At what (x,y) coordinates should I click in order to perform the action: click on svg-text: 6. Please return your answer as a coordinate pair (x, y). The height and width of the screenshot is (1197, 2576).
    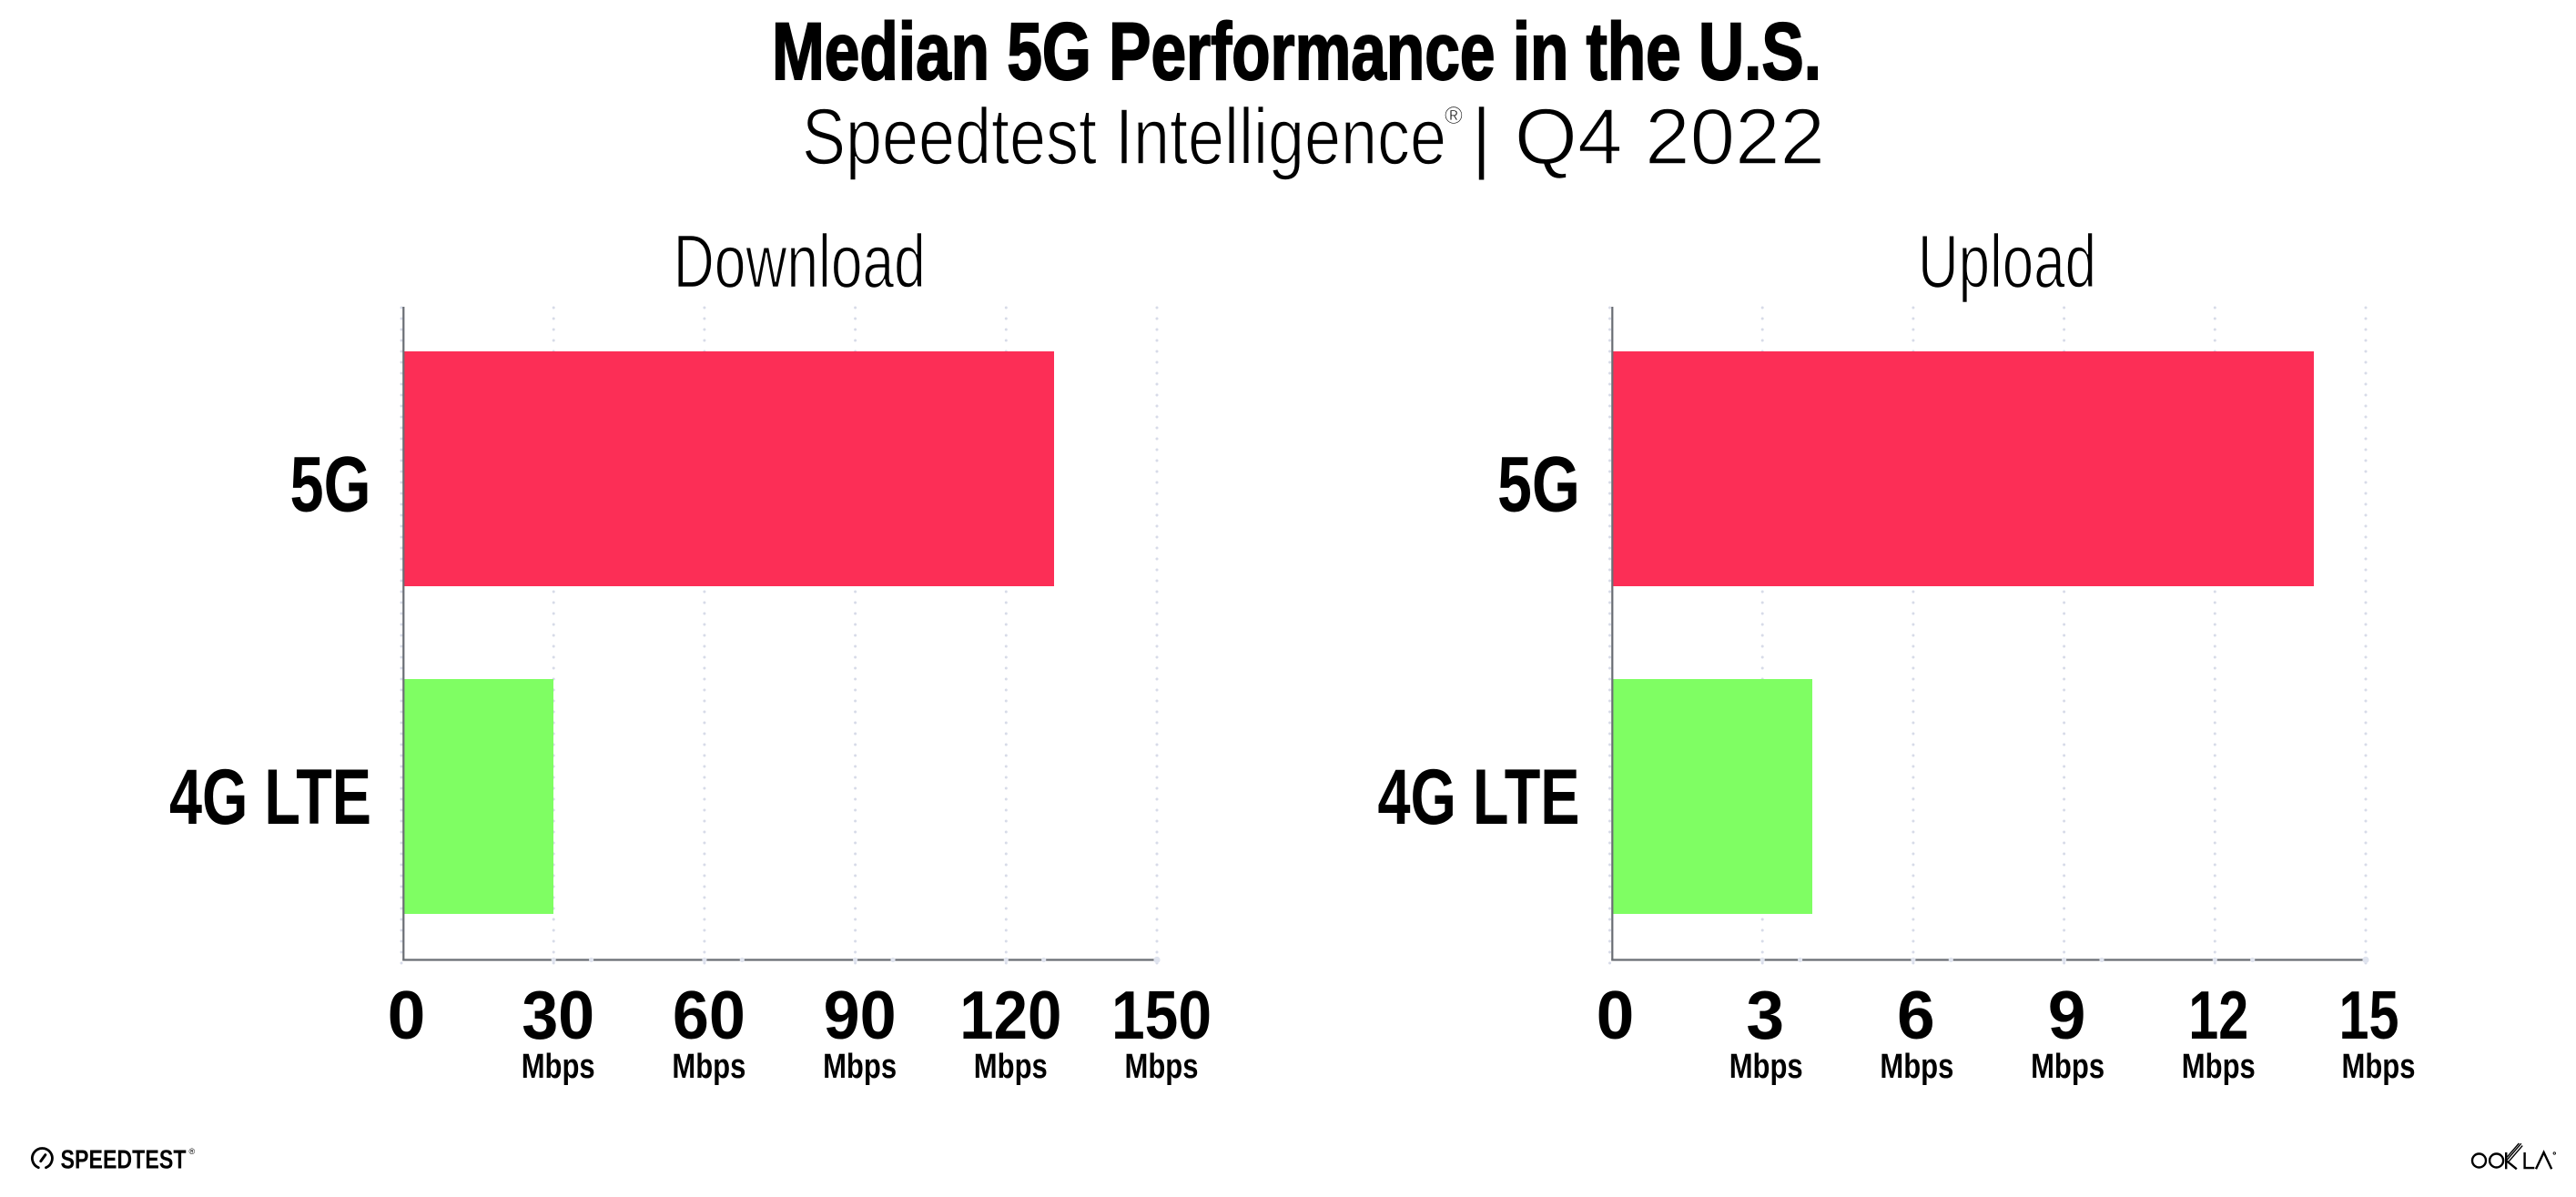
    Looking at the image, I should click on (1916, 1015).